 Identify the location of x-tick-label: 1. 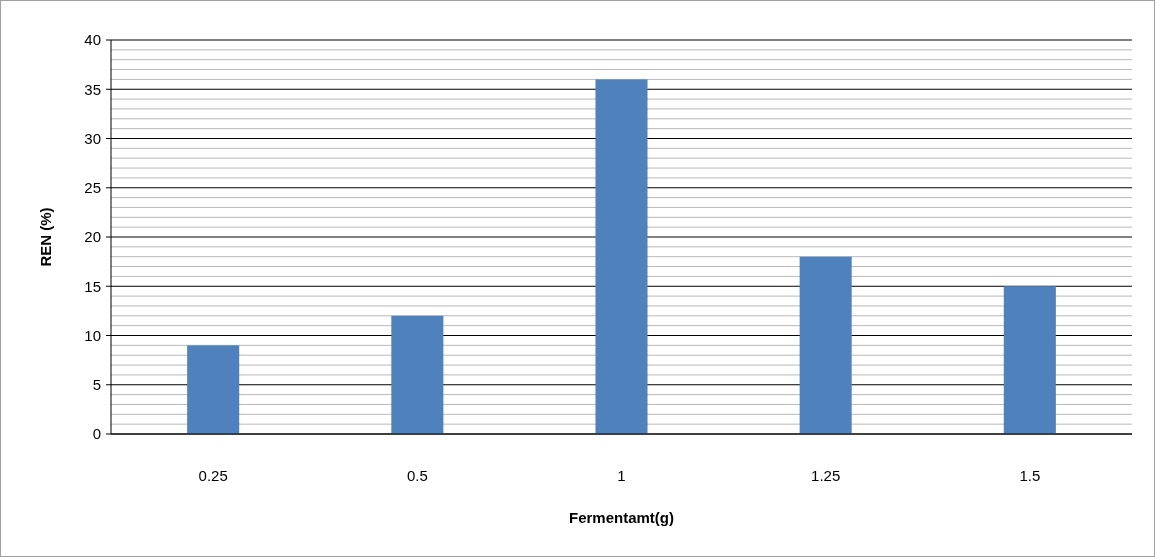
(621, 475).